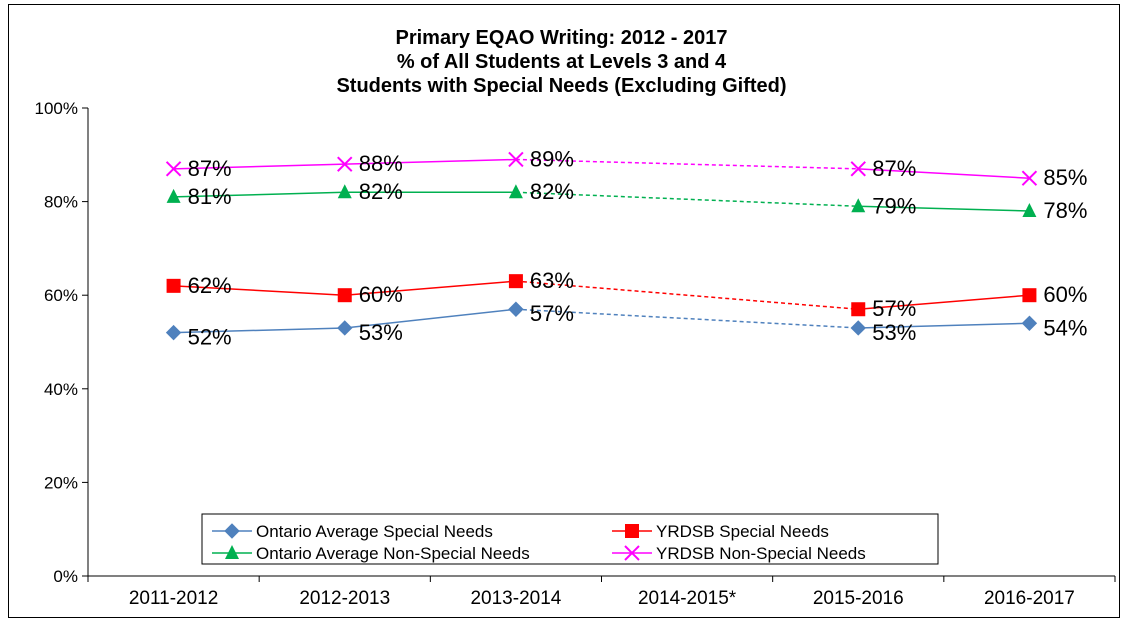 This screenshot has width=1123, height=621. I want to click on series-ontario-average-special-needs, so click(601, 321).